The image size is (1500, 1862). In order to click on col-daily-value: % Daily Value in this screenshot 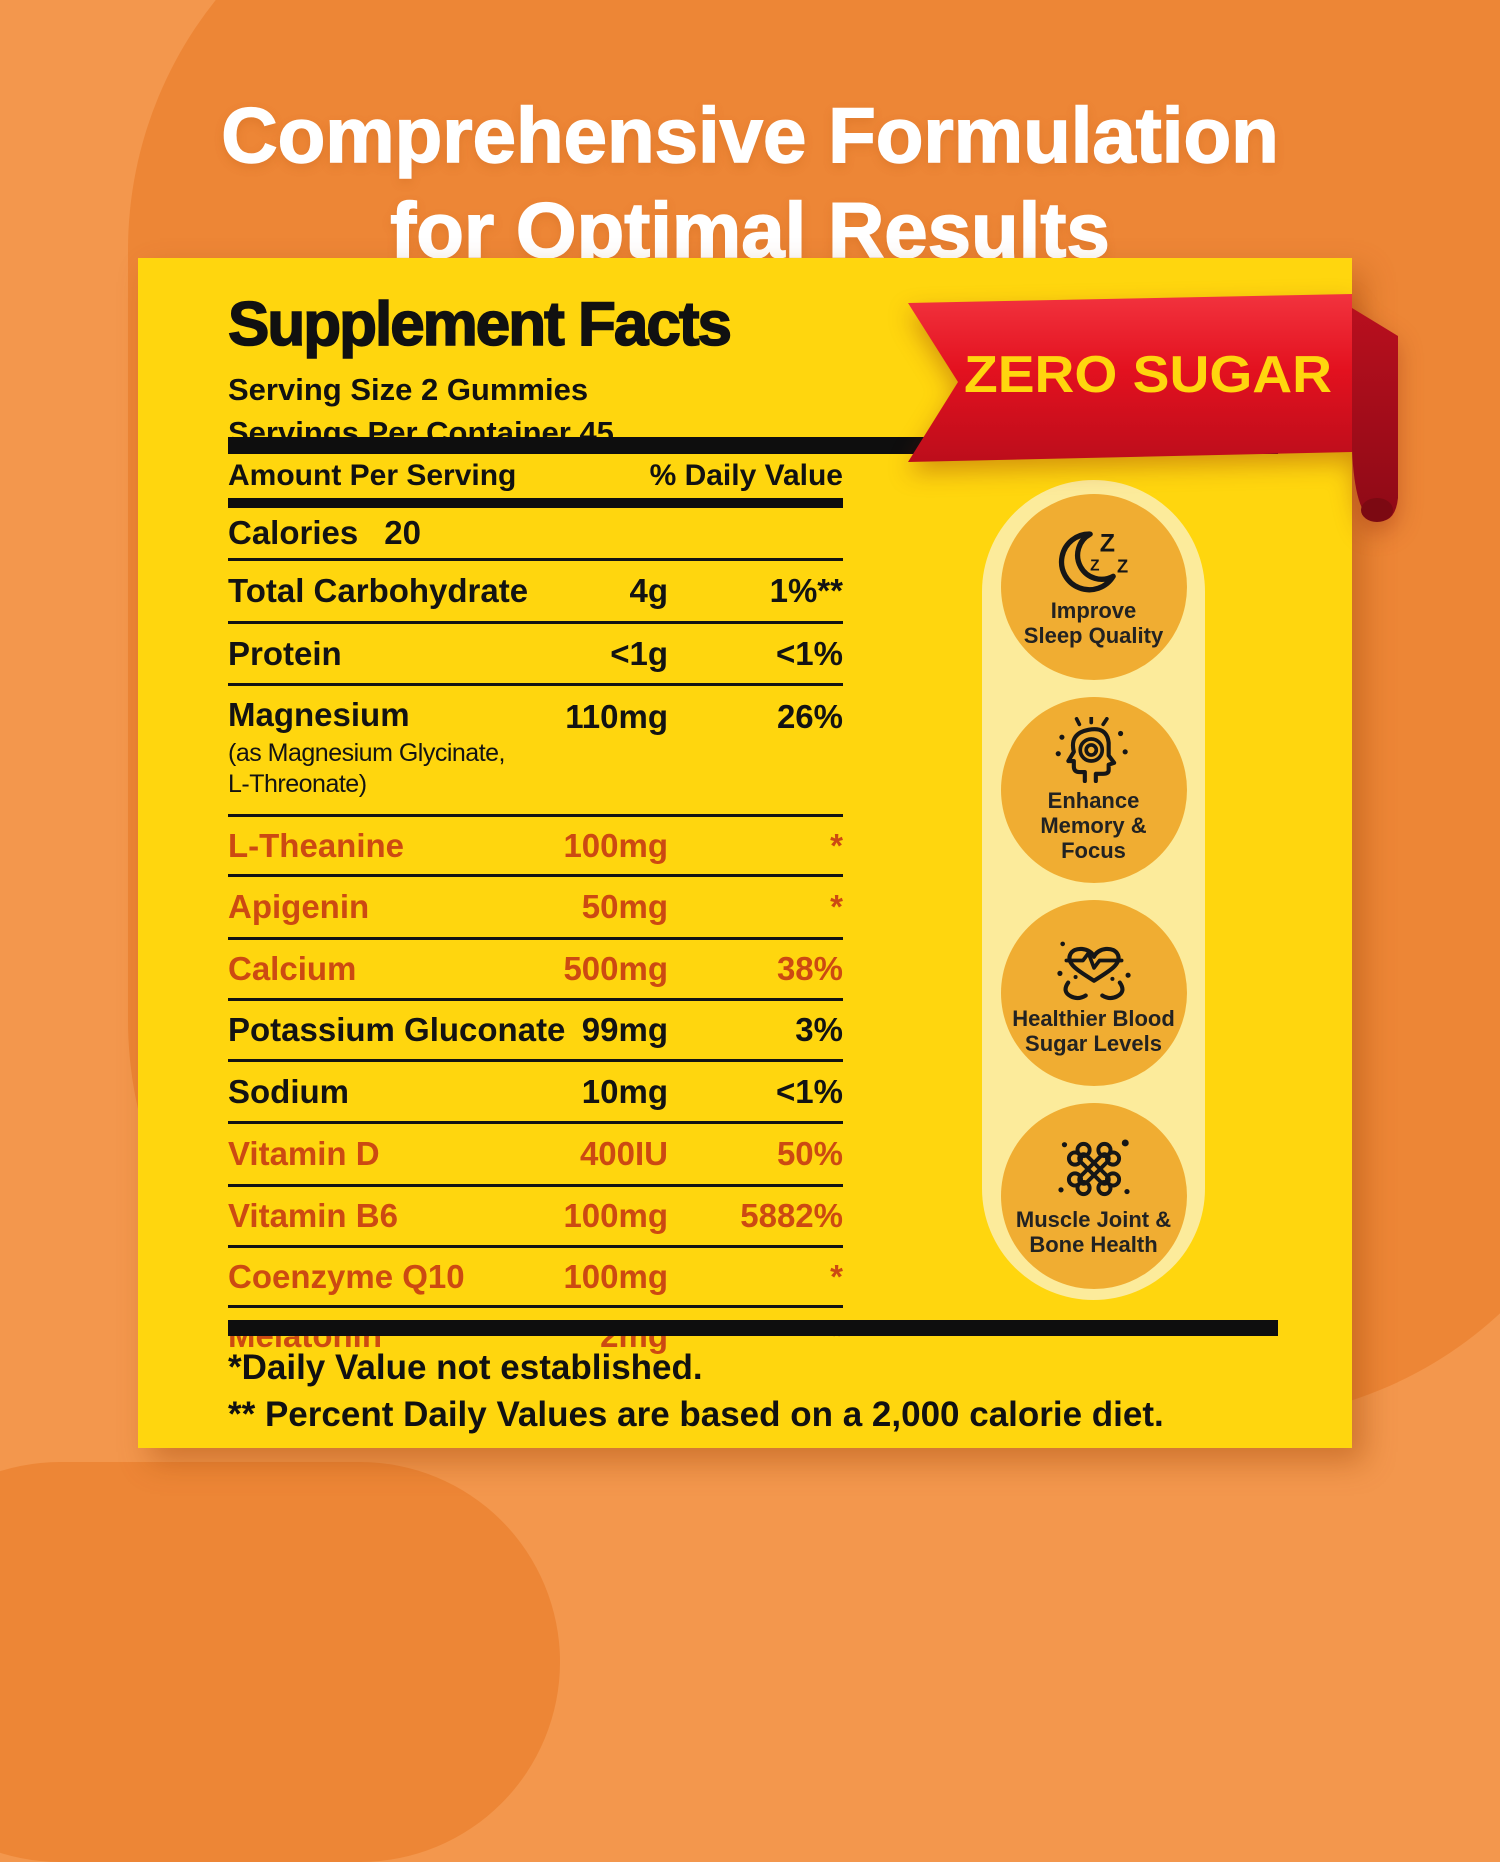, I will do `click(746, 475)`.